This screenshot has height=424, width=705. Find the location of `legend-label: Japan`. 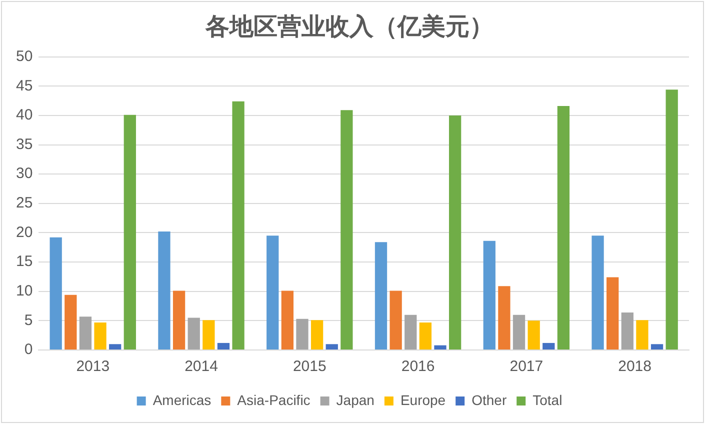

legend-label: Japan is located at coordinates (355, 400).